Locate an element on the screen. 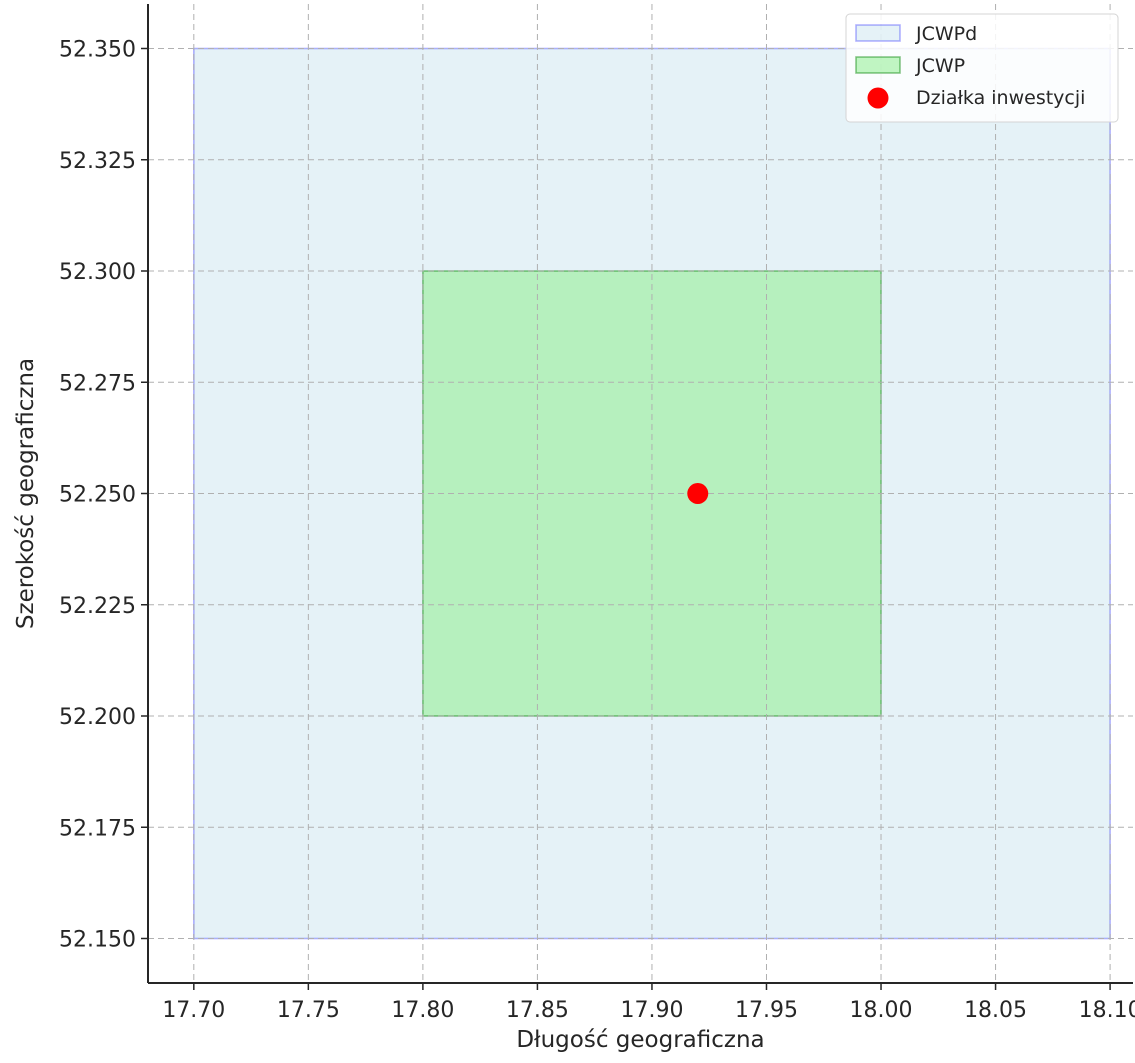 The height and width of the screenshot is (1063, 1135). x-tick-label: 18.00 is located at coordinates (881, 1010).